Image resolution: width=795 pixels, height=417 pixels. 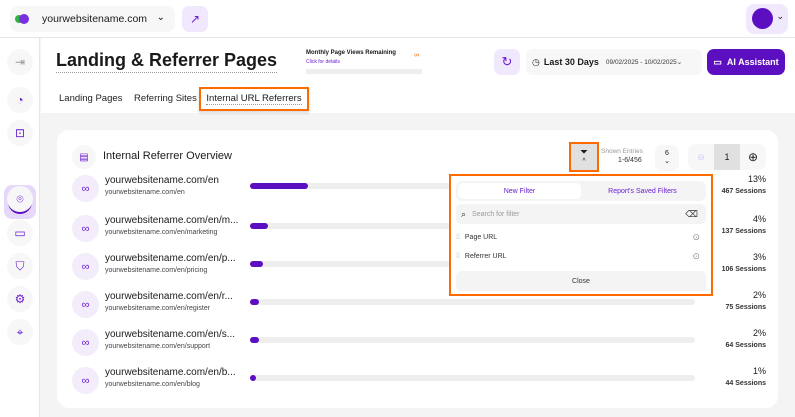 I want to click on quota-value: ∞, so click(x=416, y=55).